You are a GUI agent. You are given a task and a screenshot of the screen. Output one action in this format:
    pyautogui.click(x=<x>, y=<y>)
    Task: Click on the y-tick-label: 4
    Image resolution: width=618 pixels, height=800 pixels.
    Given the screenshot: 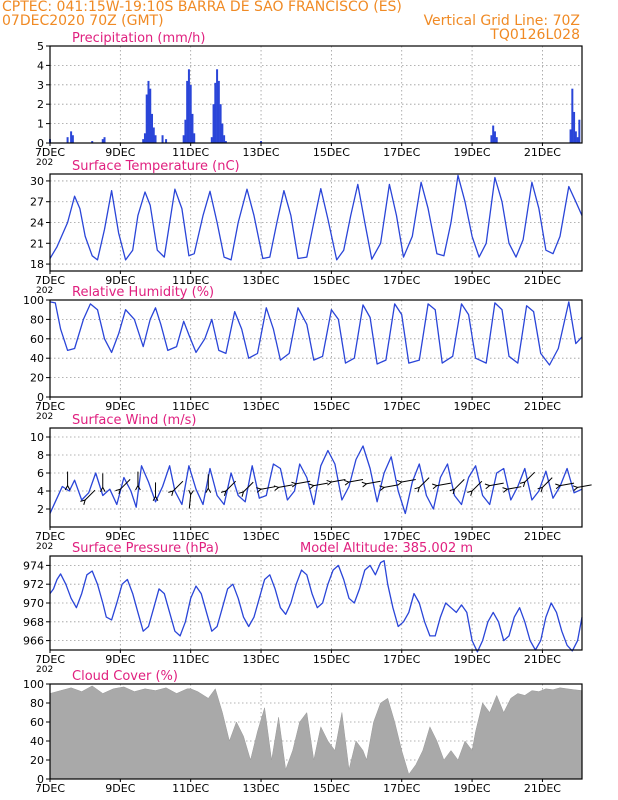 What is the action you would take?
    pyautogui.click(x=40, y=65)
    